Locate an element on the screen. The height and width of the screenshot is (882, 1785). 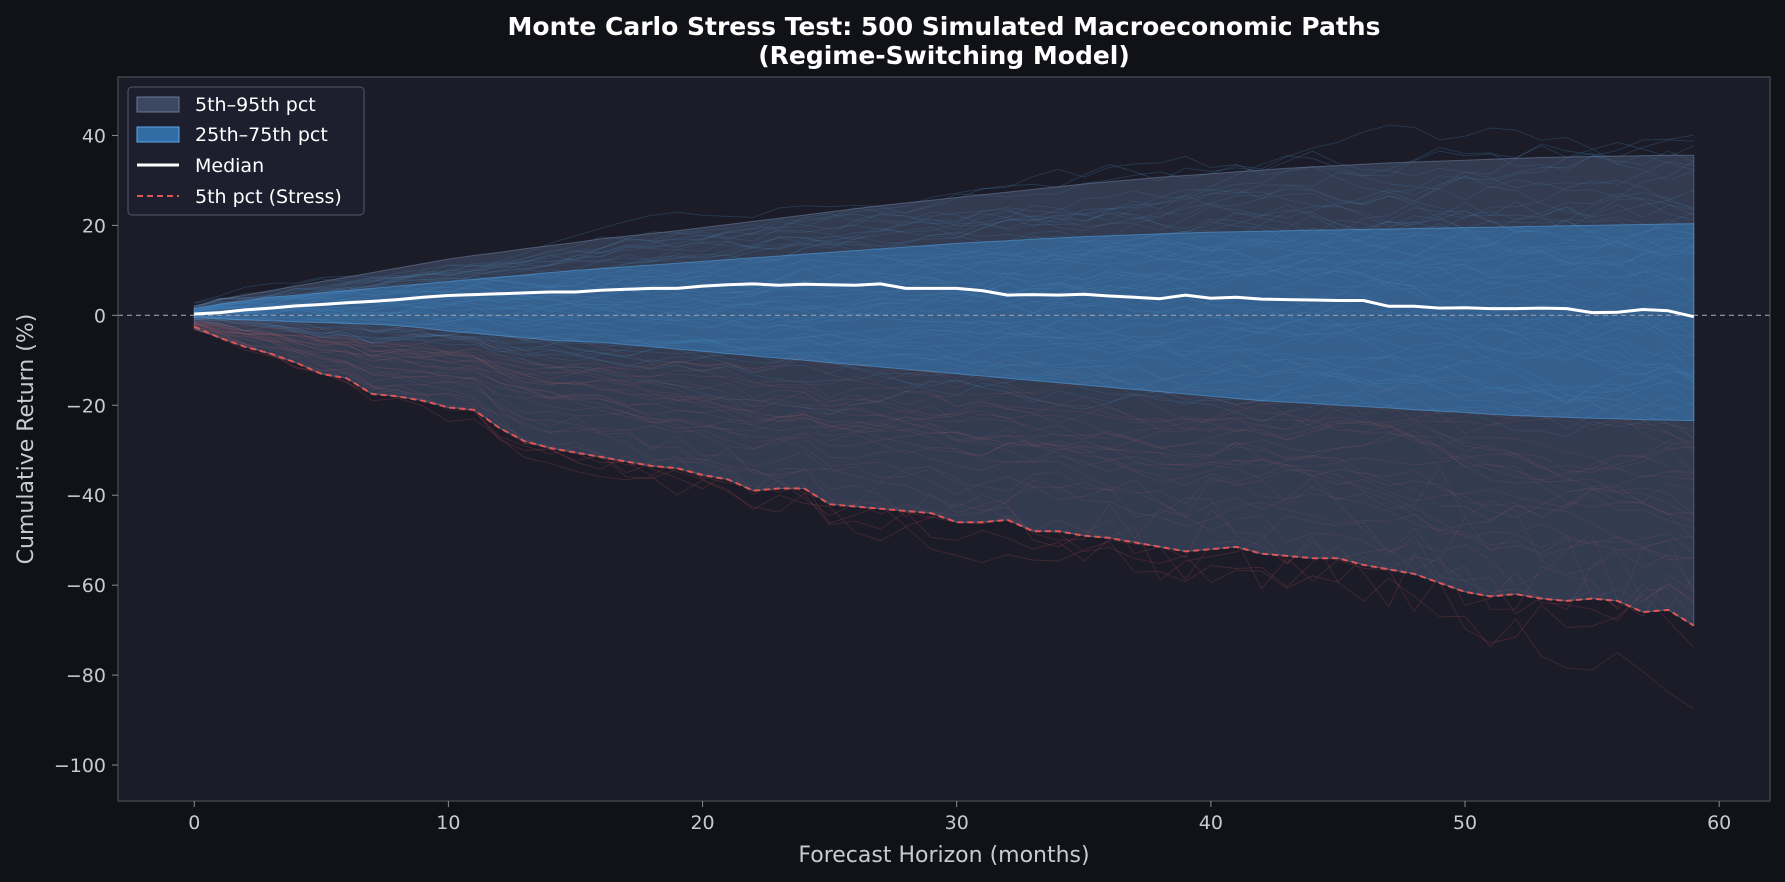
x-tick-label: 10 is located at coordinates (448, 823).